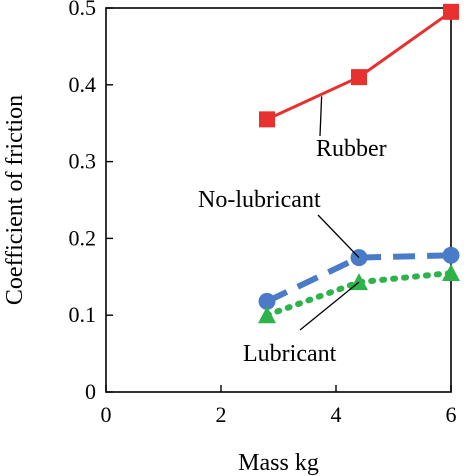 The image size is (474, 476). I want to click on y-tick-label: 0, so click(90, 391).